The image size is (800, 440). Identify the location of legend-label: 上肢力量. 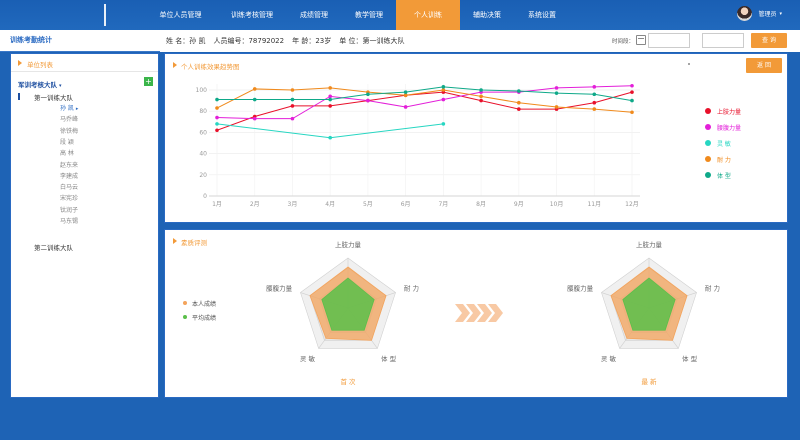
(729, 112).